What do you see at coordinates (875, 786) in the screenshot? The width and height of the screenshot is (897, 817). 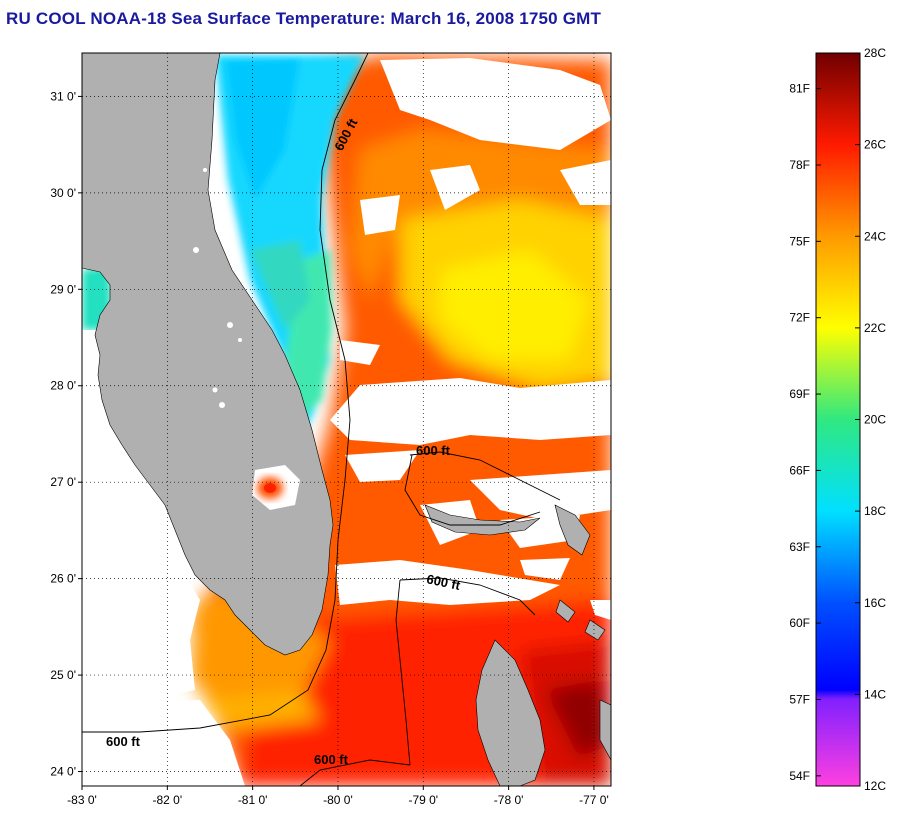 I see `colorbar-c-label: 12C` at bounding box center [875, 786].